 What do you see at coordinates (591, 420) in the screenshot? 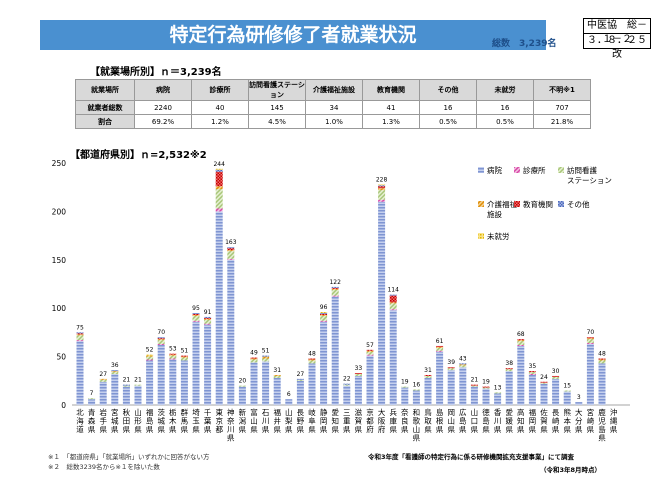
I see `x-tick-label: 宮崎県` at bounding box center [591, 420].